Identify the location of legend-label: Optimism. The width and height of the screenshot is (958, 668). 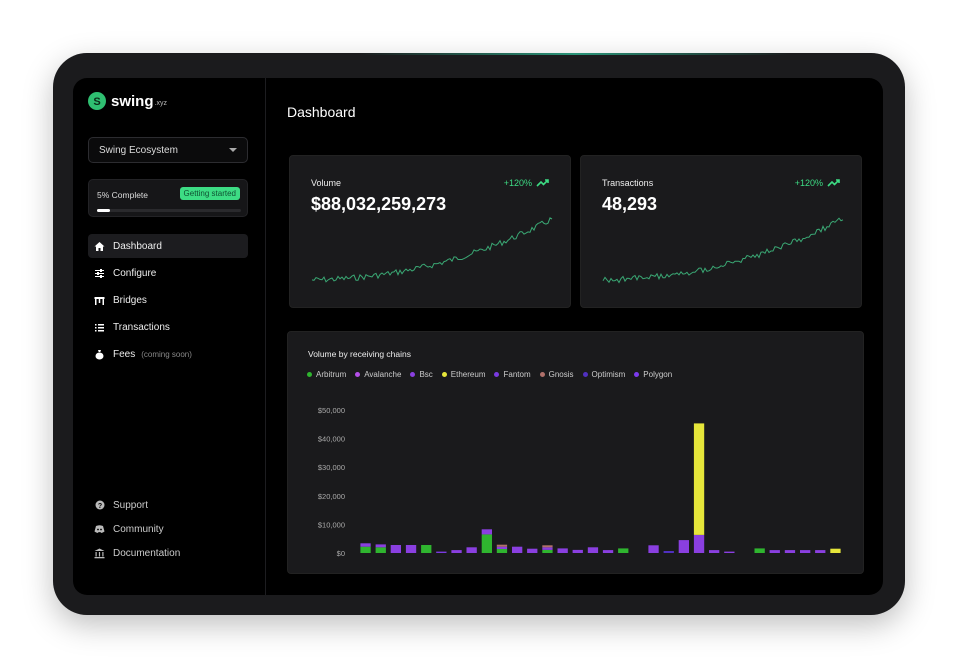
(608, 374).